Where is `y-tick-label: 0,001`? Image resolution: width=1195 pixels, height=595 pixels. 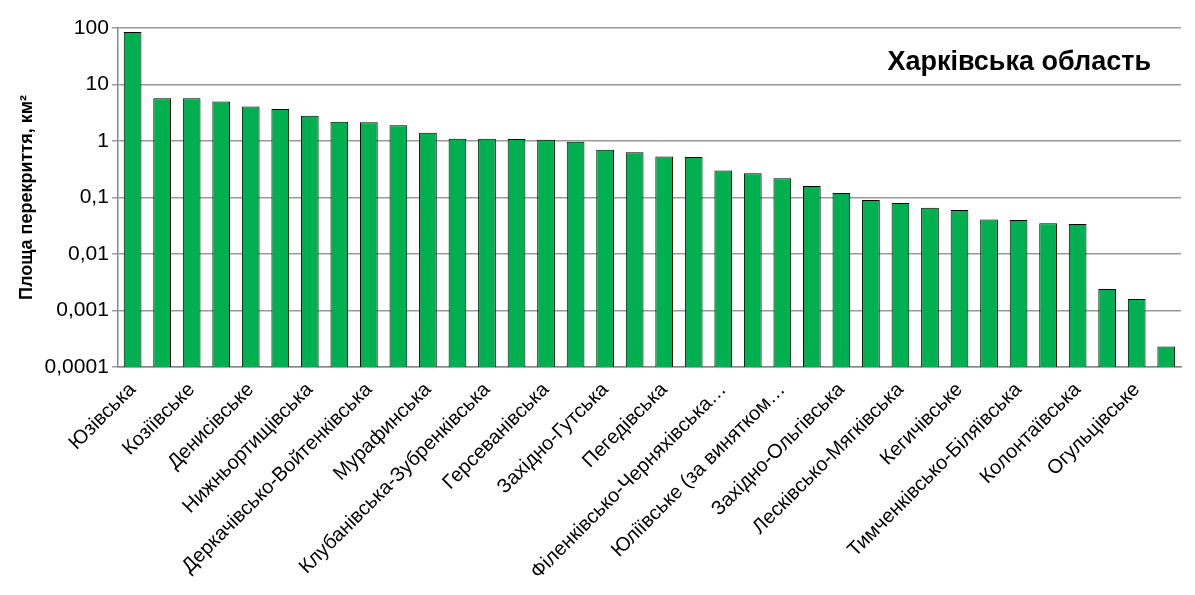
y-tick-label: 0,001 is located at coordinates (82, 309).